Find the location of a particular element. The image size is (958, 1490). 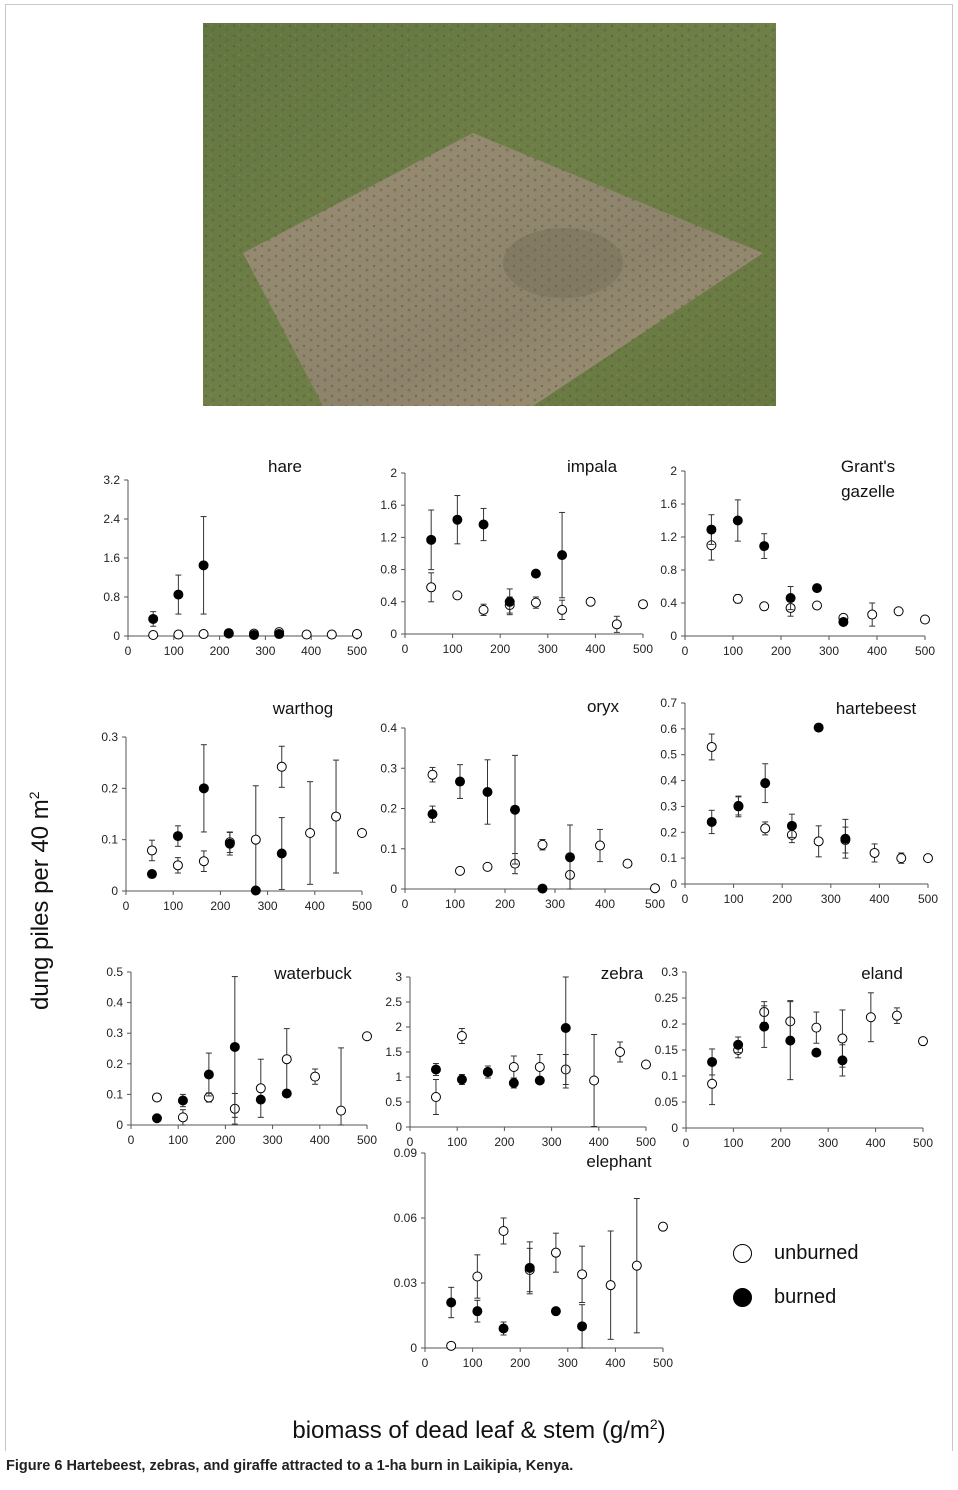

panel-1: 0 100 200 300 400 500 0 0.4 0.8 1.2 1.6 2 impala is located at coordinates (516, 556).